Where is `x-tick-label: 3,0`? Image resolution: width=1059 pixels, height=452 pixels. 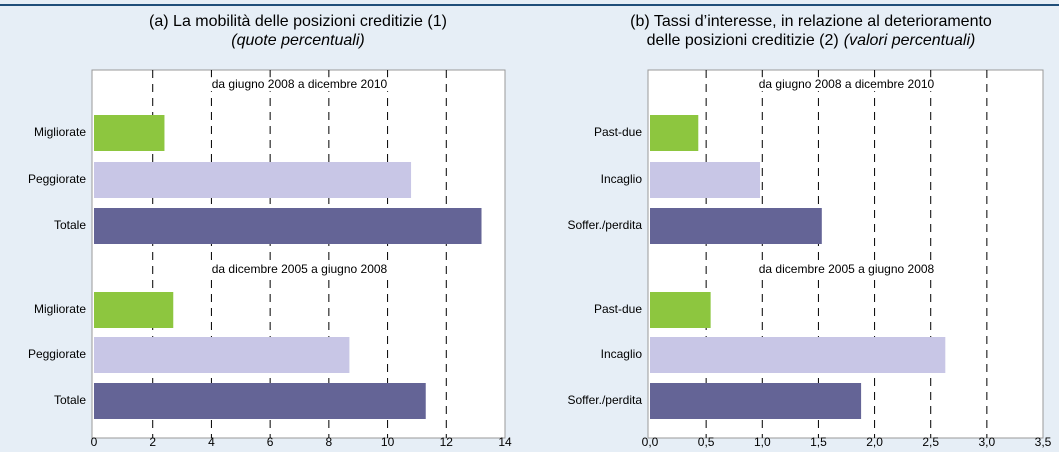 x-tick-label: 3,0 is located at coordinates (987, 442).